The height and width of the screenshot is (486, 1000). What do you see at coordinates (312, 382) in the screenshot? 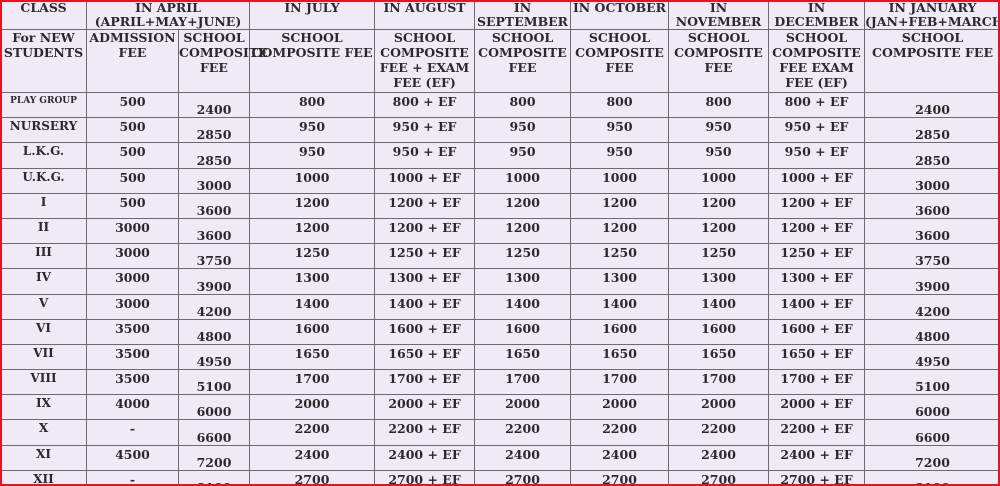
I see `cell-july-fee: 1700` at bounding box center [312, 382].